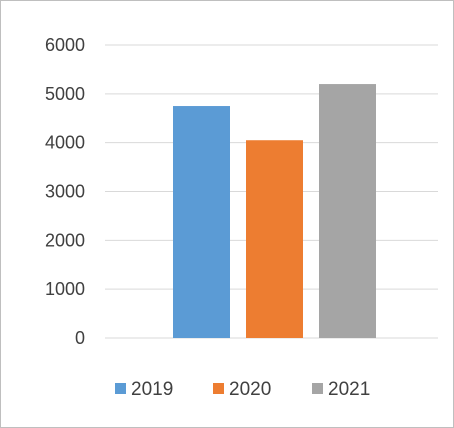  I want to click on legend-label-2021: 2021, so click(349, 389).